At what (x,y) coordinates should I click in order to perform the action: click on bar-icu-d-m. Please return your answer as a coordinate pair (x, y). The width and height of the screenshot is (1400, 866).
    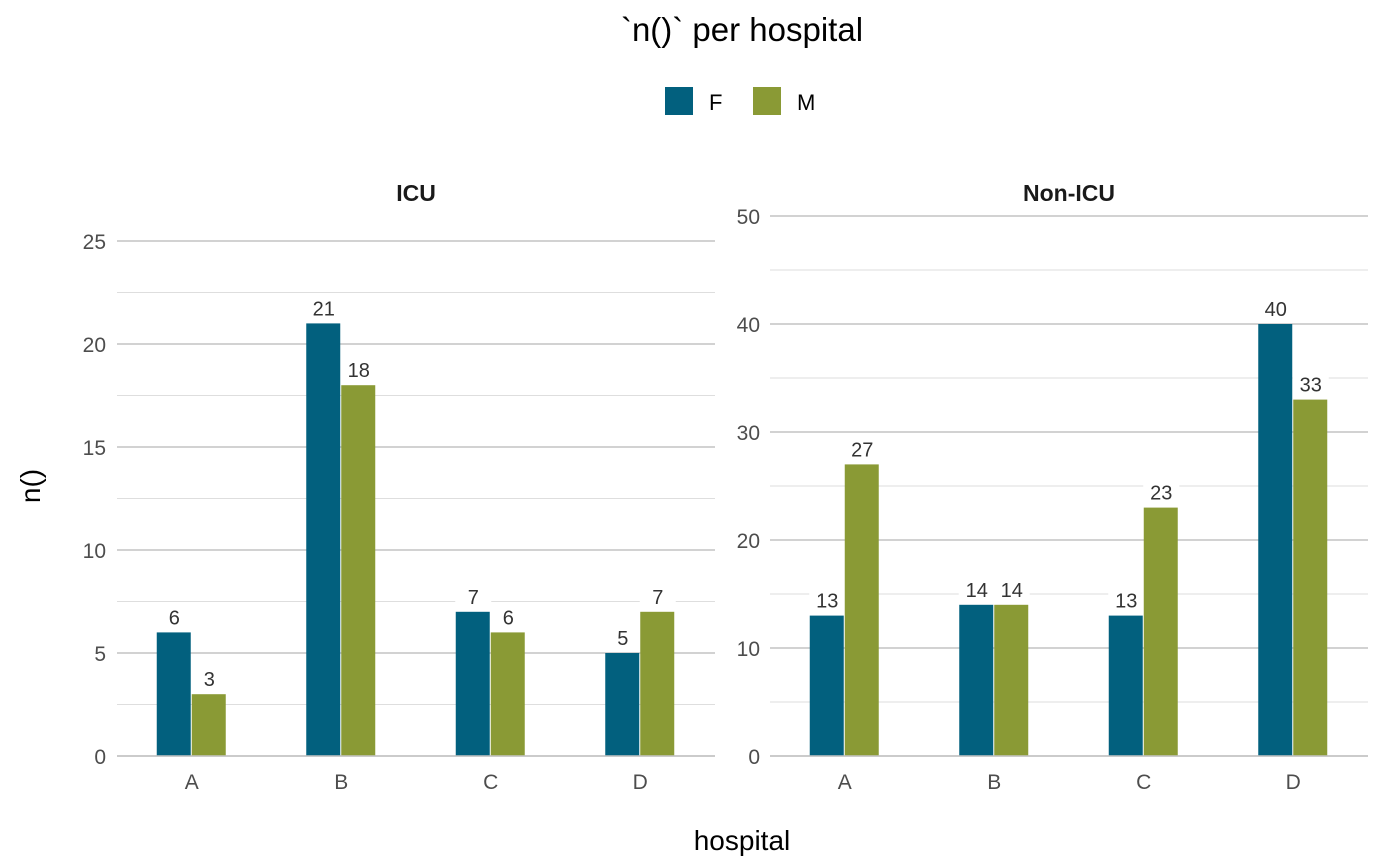
    Looking at the image, I should click on (657, 683).